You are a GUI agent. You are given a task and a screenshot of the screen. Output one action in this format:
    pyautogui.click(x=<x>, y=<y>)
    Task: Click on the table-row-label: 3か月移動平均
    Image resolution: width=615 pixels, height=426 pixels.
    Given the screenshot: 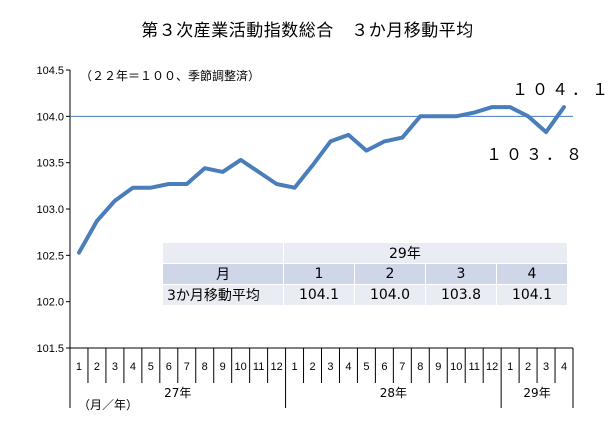 What is the action you would take?
    pyautogui.click(x=223, y=295)
    